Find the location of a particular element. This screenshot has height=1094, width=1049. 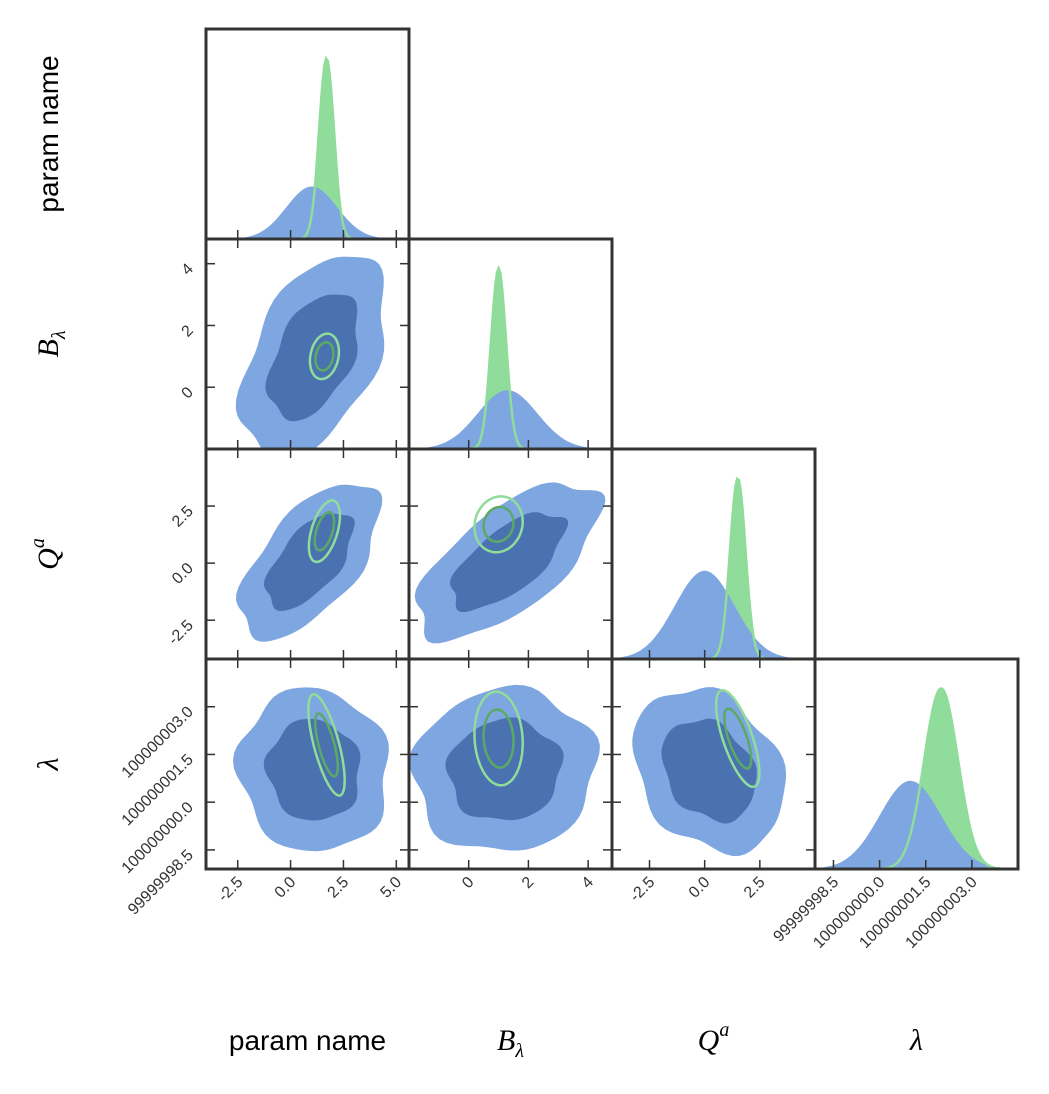

diag-panel-p1 is located at coordinates (510, 344).